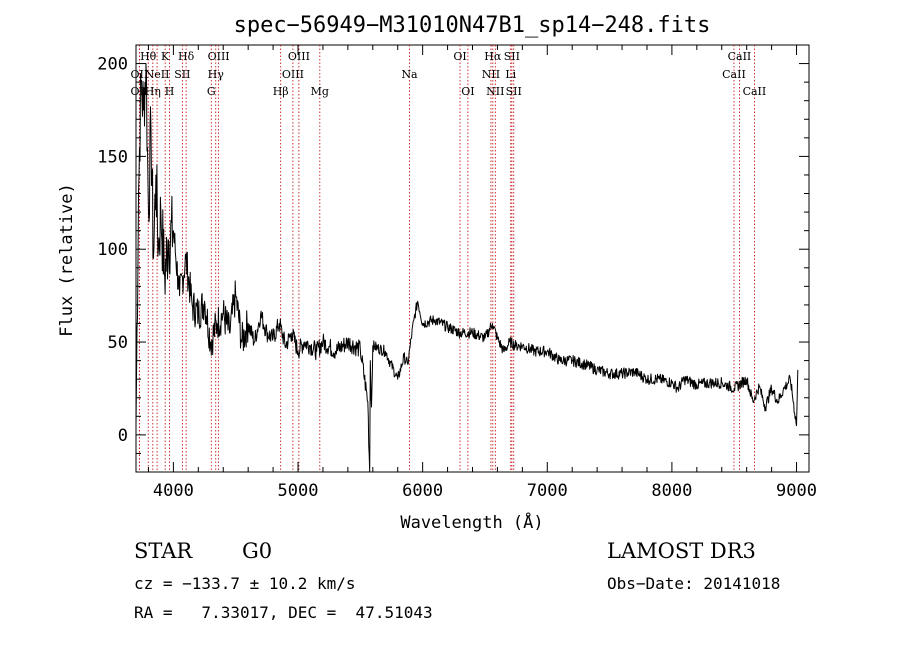 This screenshot has width=900, height=649. Describe the element at coordinates (165, 56) in the screenshot. I see `line-marker-label: K` at that location.